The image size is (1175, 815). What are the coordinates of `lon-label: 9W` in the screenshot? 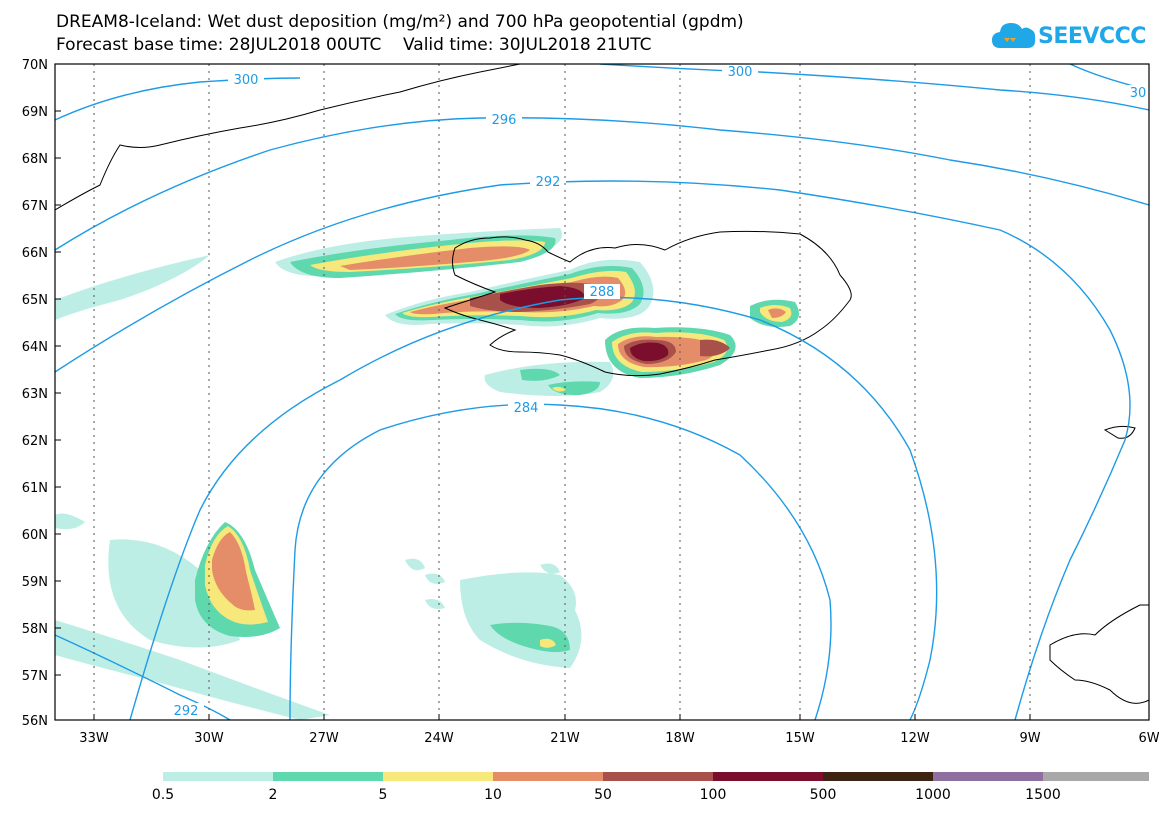 It's located at (1029, 738).